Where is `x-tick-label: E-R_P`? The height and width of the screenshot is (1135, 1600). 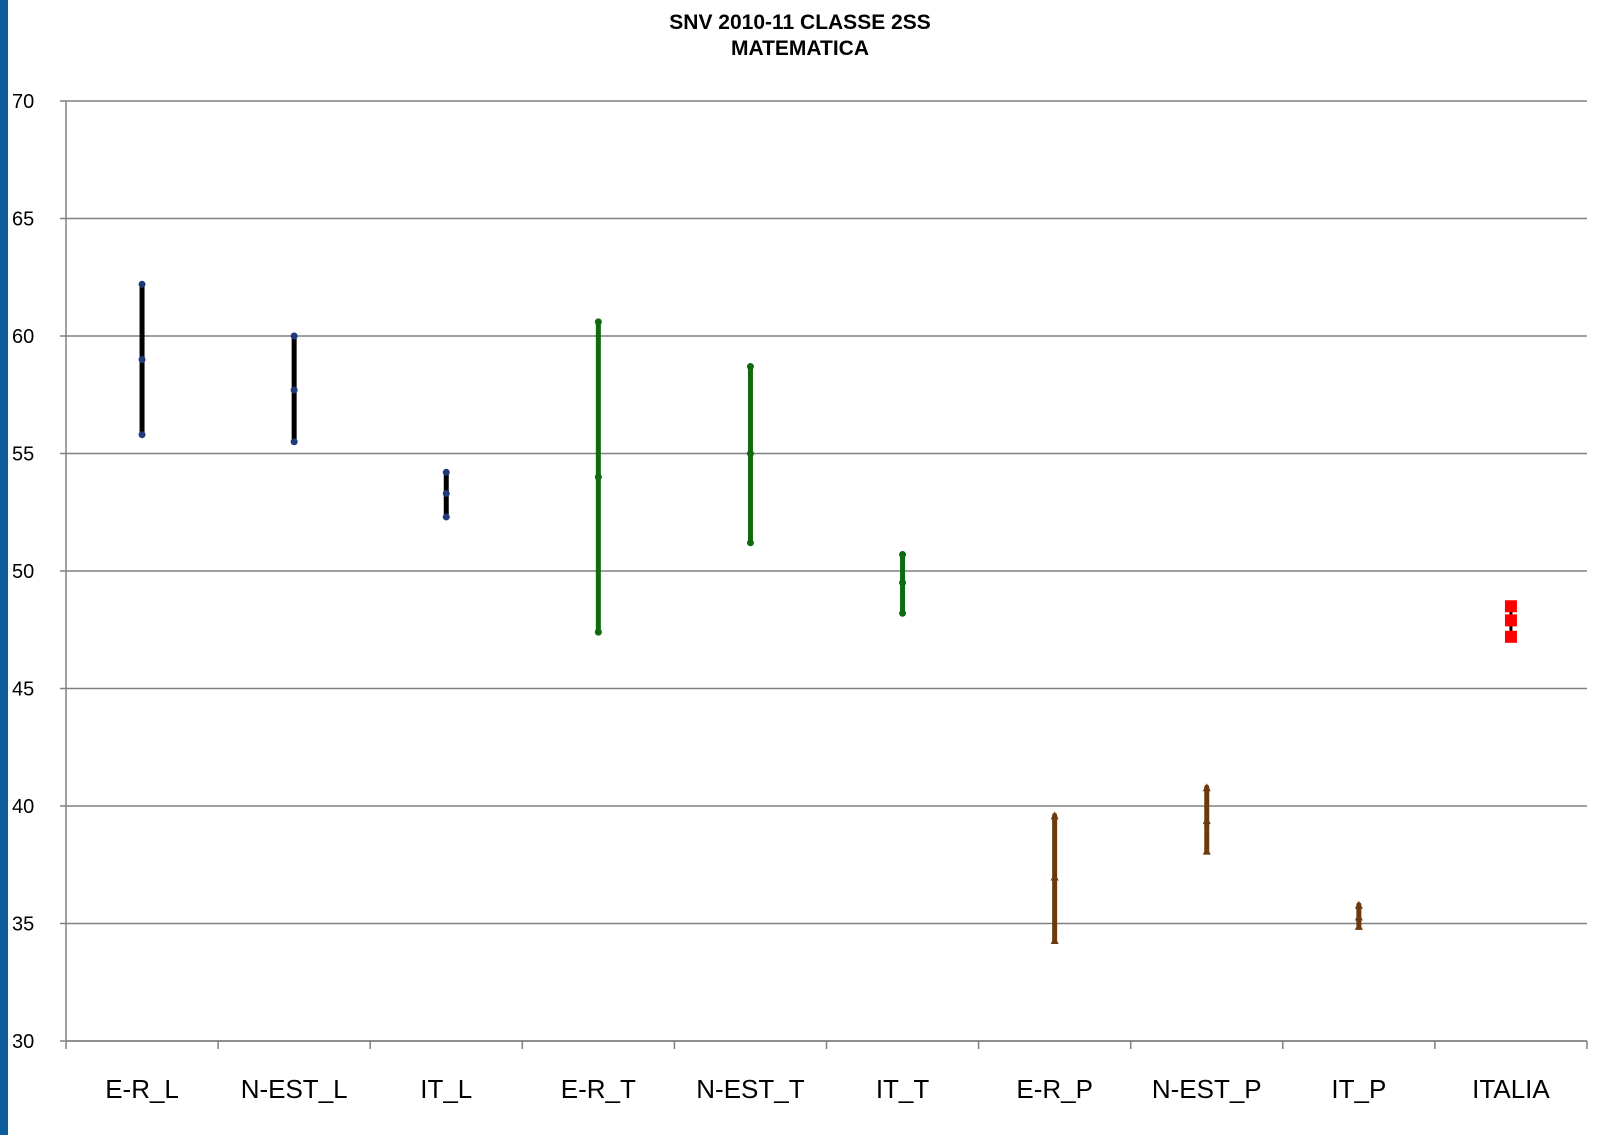
x-tick-label: E-R_P is located at coordinates (1054, 1089).